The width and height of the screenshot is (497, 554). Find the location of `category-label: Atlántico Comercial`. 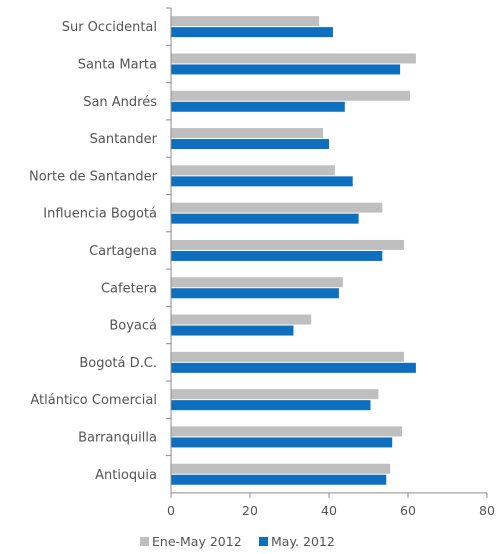

category-label: Atlántico Comercial is located at coordinates (93, 400).